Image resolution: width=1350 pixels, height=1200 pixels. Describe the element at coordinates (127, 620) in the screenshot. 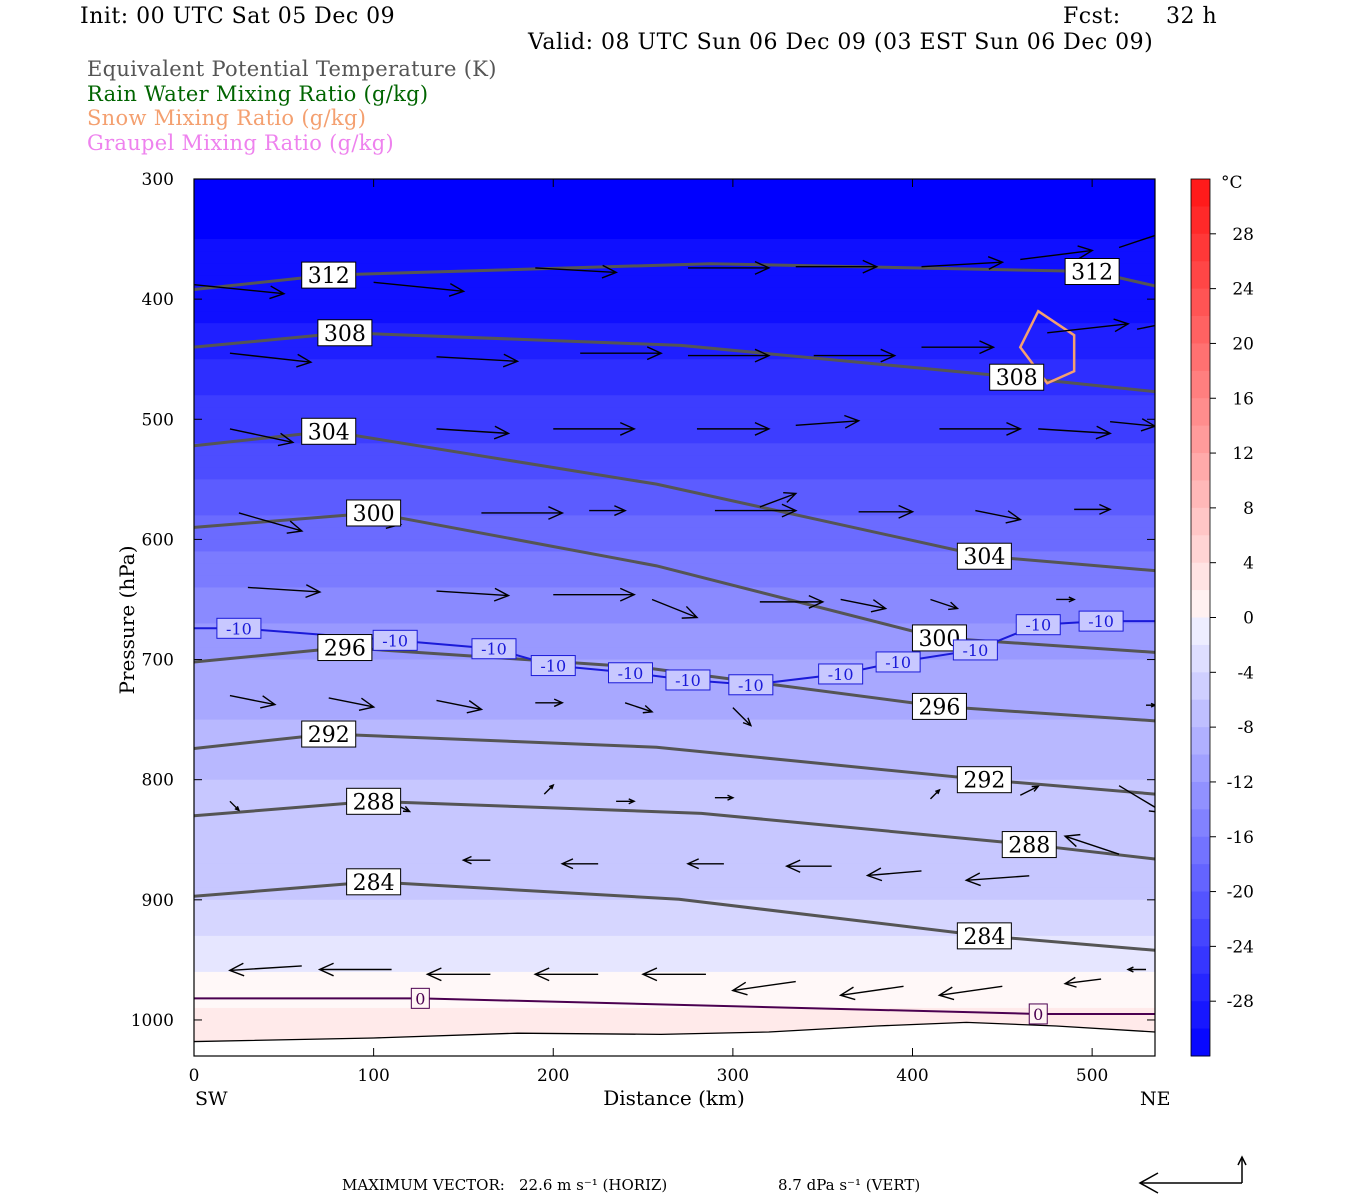

I see `y-axis-label: Pressure (hPa)` at that location.